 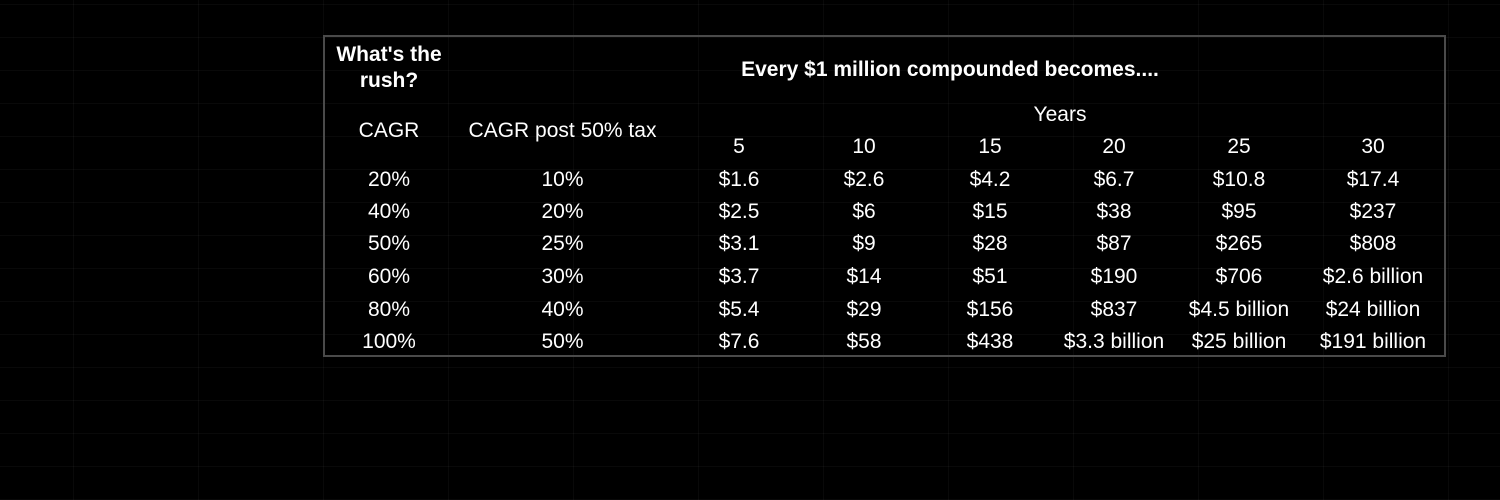 What do you see at coordinates (1239, 276) in the screenshot?
I see `cell-value: $706` at bounding box center [1239, 276].